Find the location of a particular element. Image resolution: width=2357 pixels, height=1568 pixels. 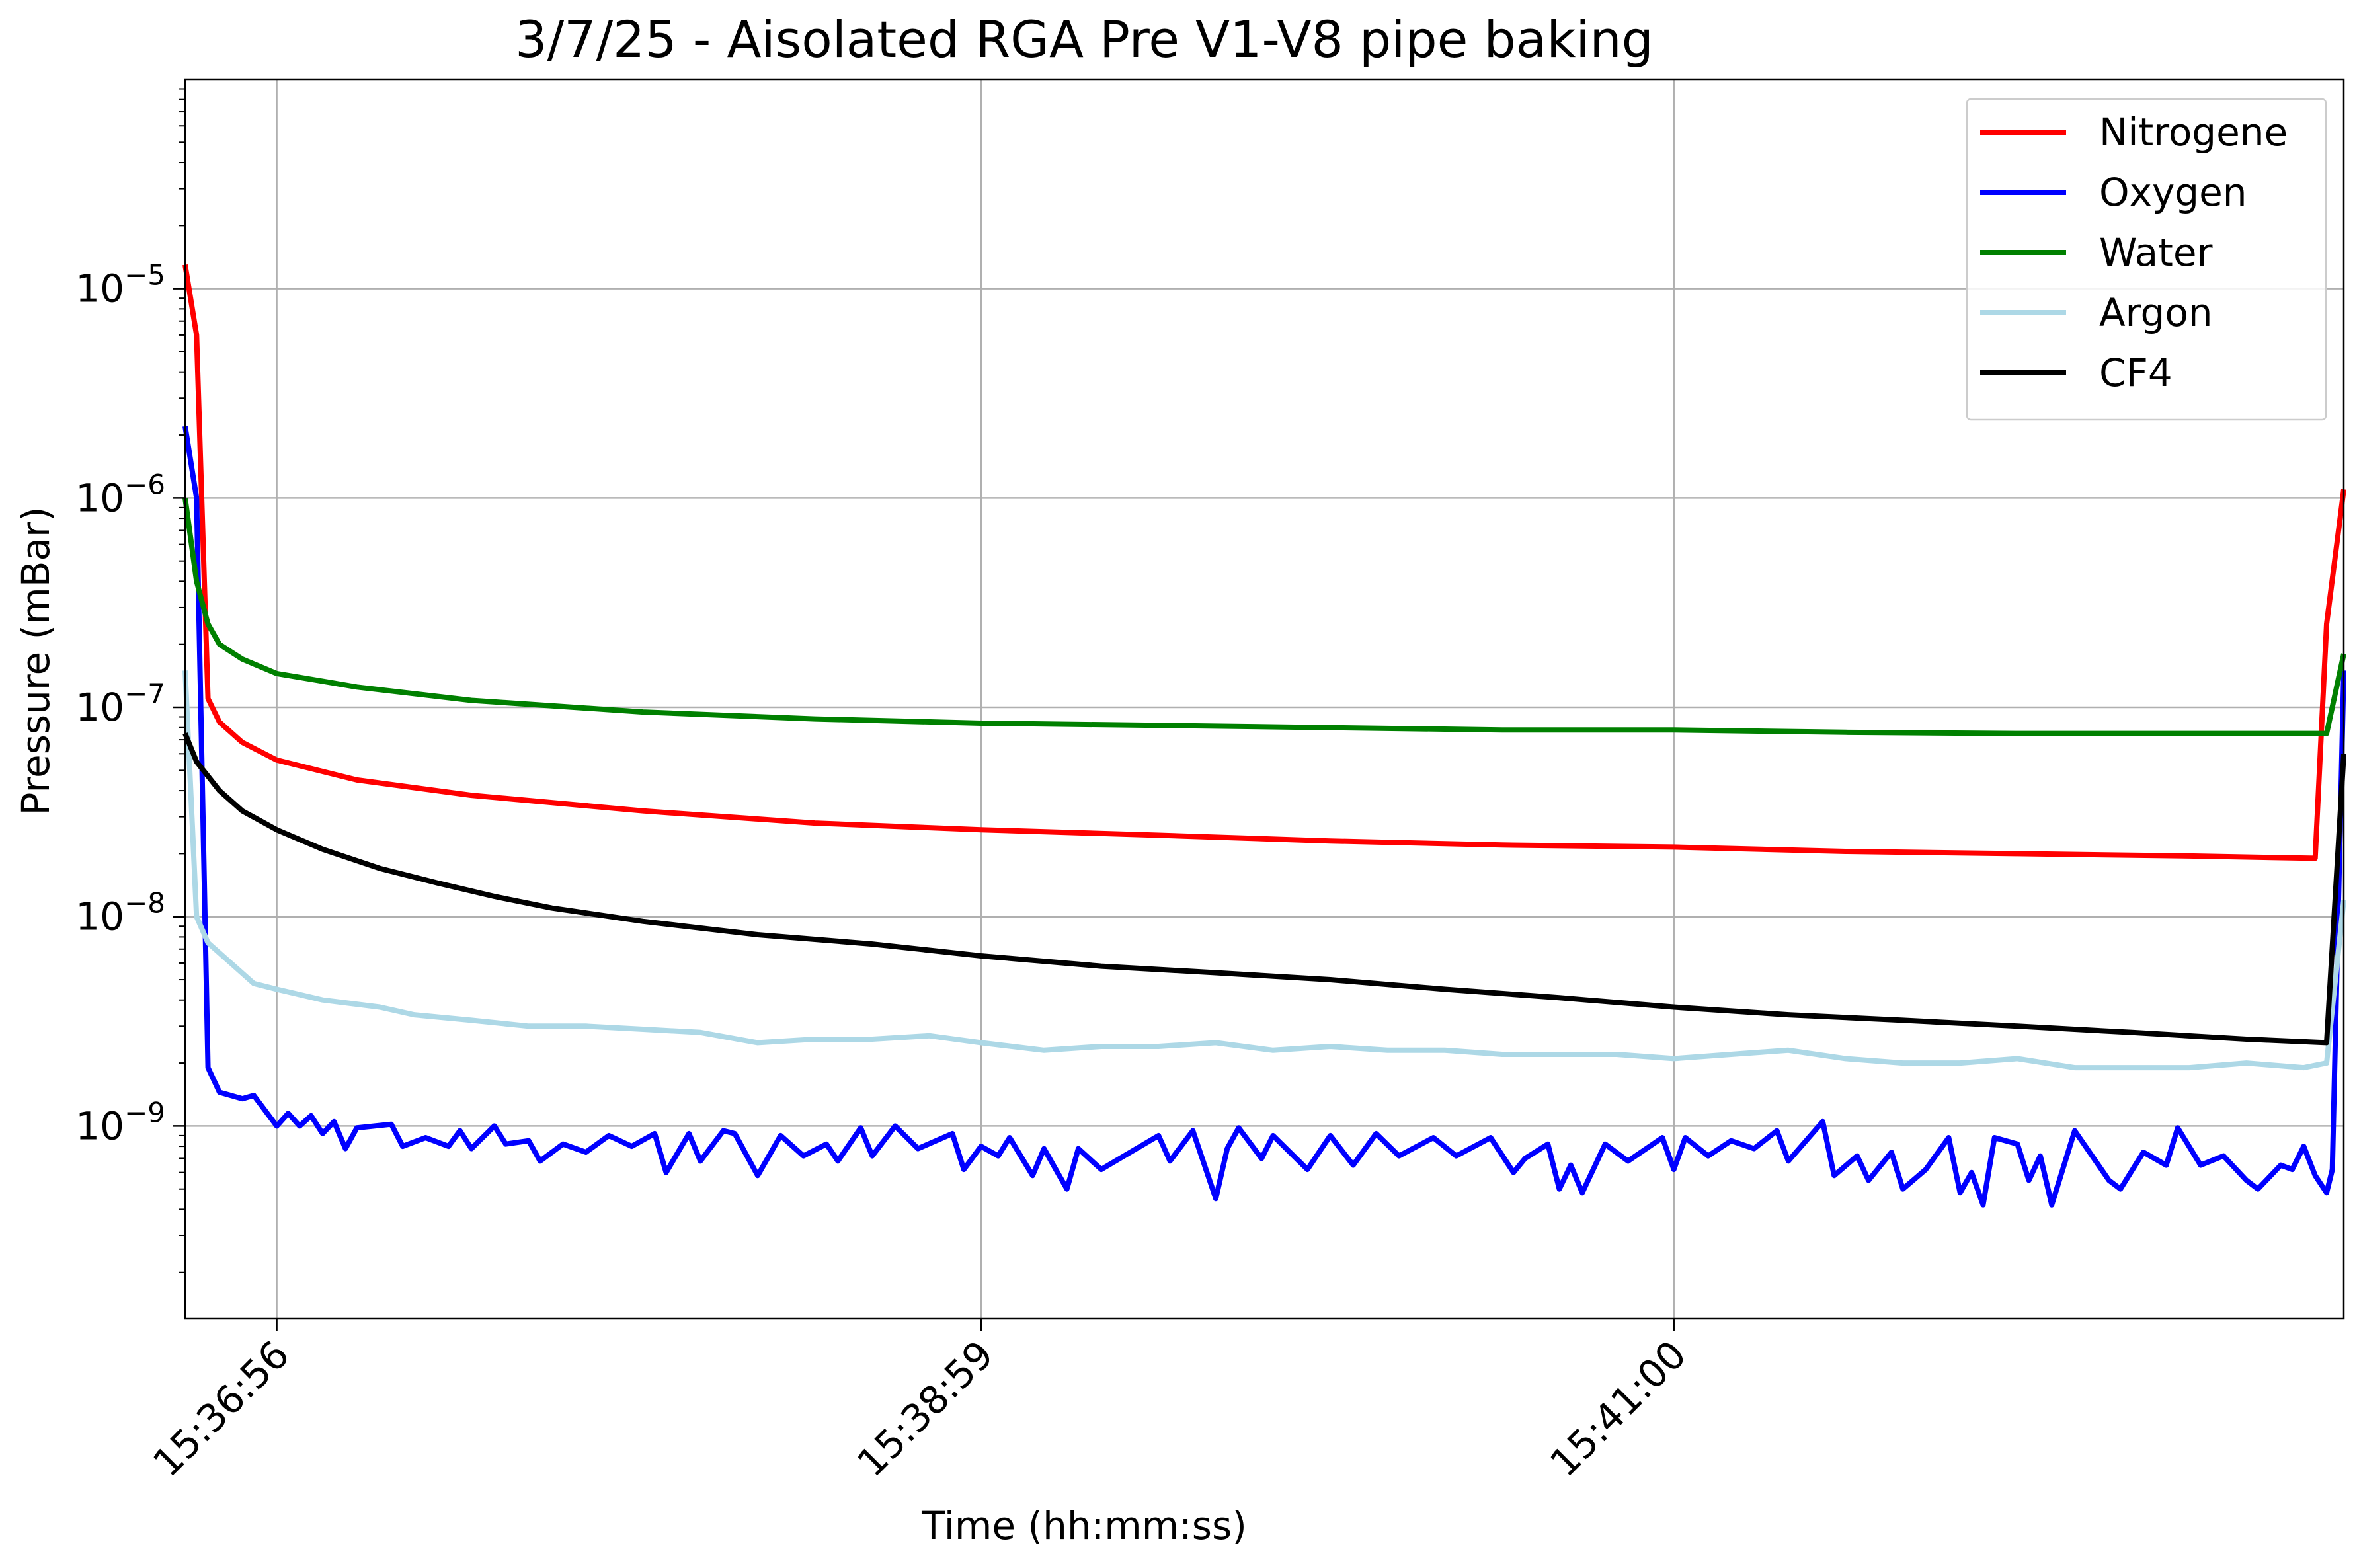

y-tick-label: 10⁻⁷ is located at coordinates (120, 704).